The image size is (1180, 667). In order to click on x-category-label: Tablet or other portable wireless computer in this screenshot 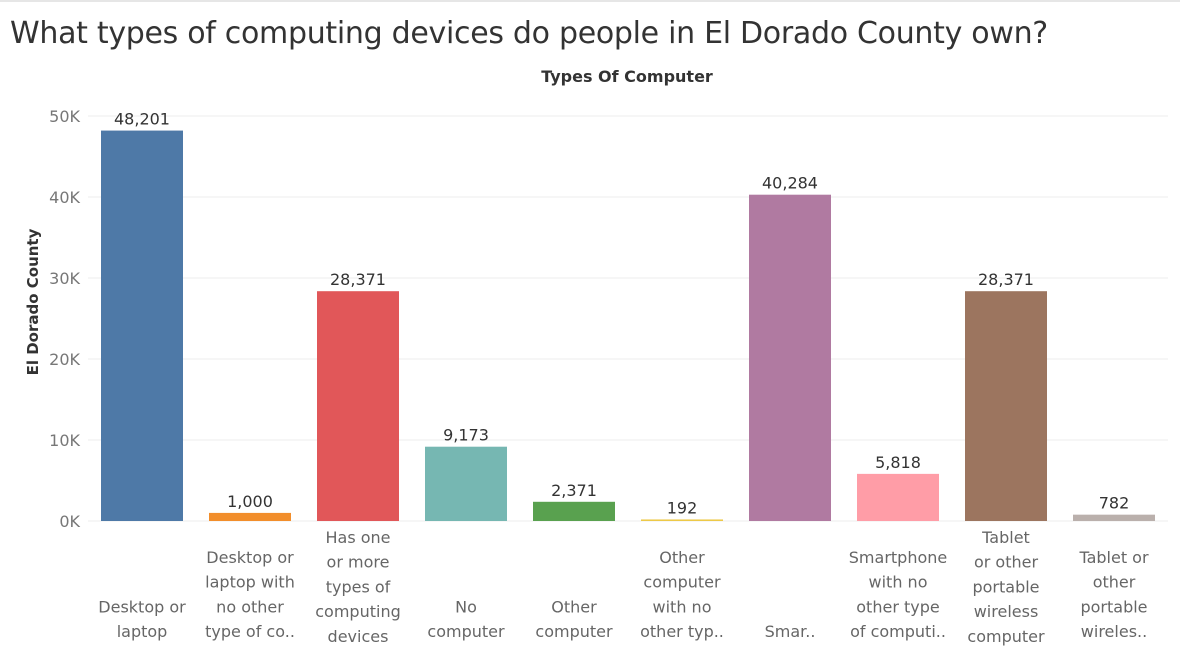, I will do `click(1006, 587)`.